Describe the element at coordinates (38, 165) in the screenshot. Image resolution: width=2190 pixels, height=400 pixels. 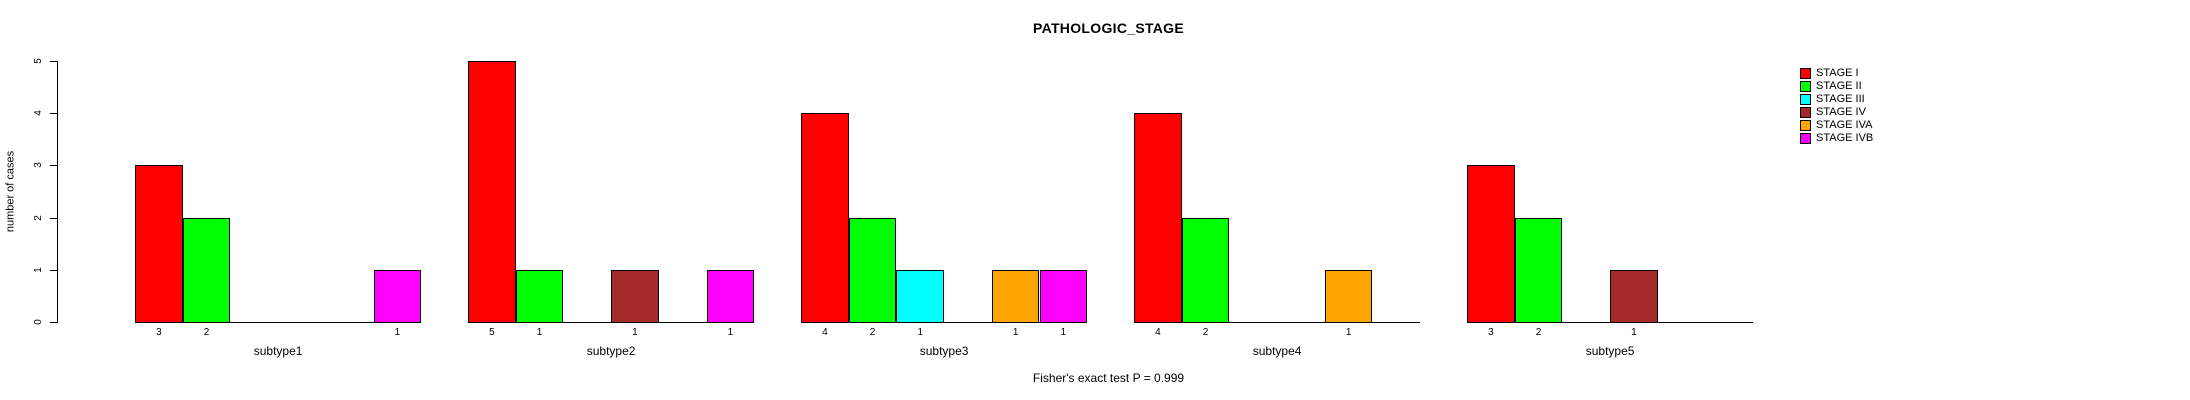
I see `y-tick-label: 3` at that location.